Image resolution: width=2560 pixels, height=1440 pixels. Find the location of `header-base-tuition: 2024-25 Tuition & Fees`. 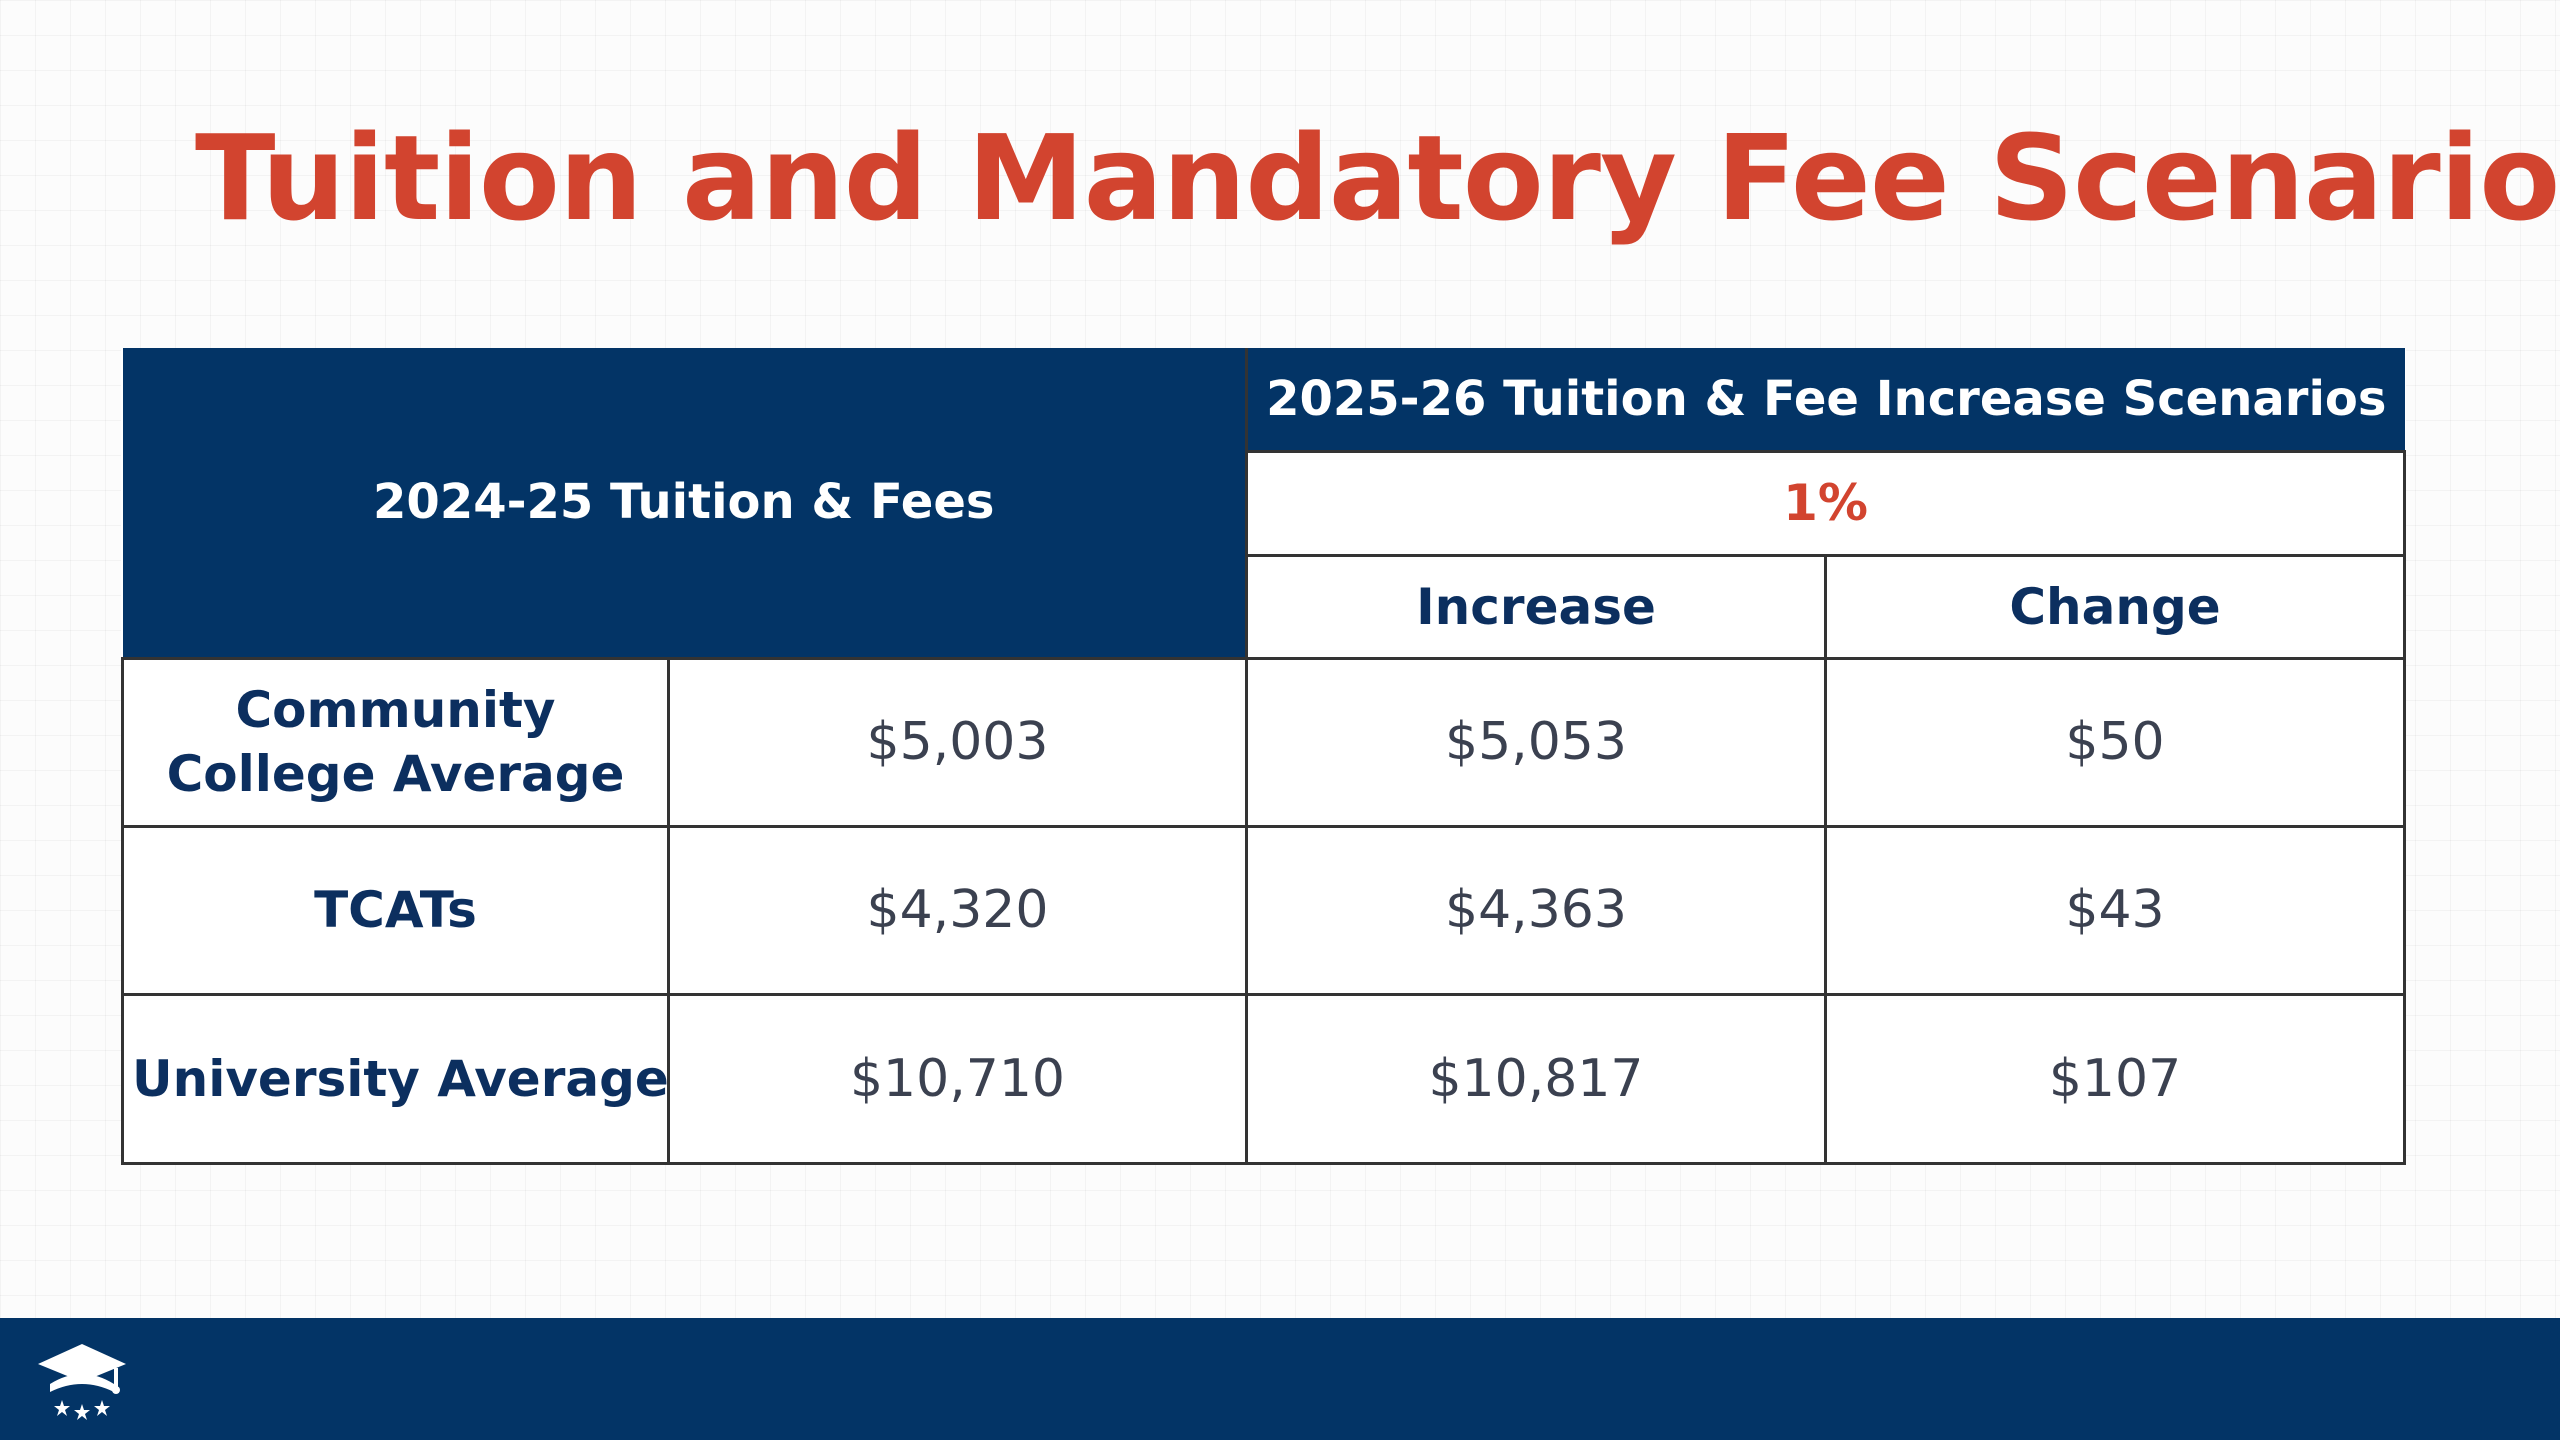

header-base-tuition: 2024-25 Tuition & Fees is located at coordinates (685, 504).